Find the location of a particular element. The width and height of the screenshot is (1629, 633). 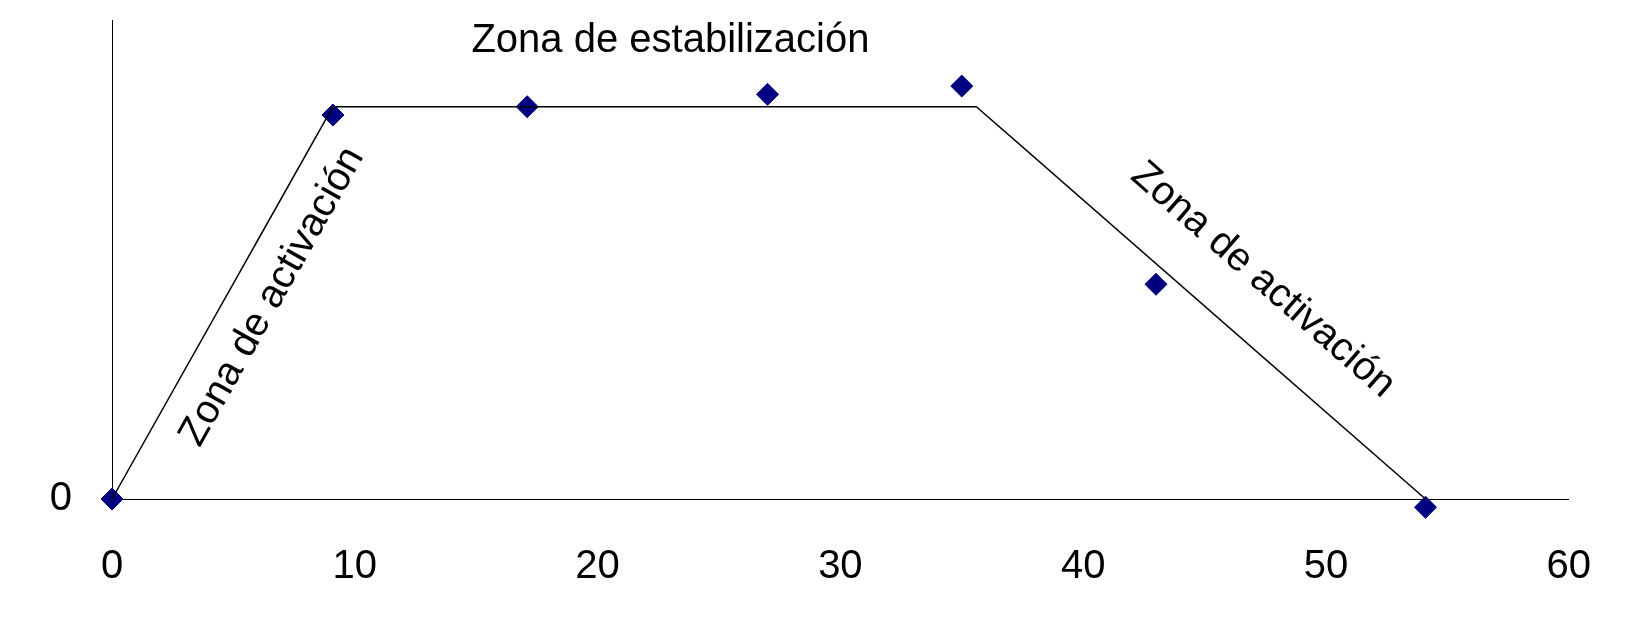

x-tick-label: 20 is located at coordinates (597, 564).